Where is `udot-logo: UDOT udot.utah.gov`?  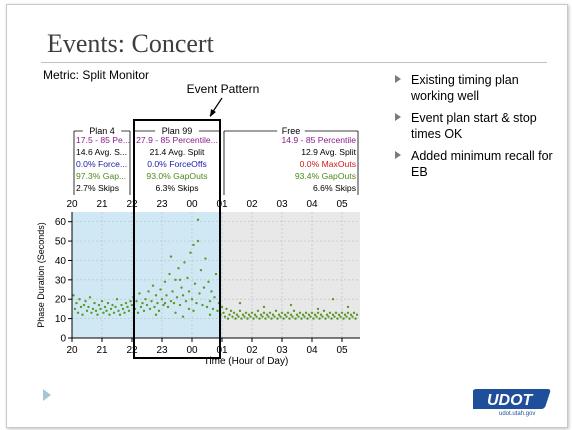
udot-logo: UDOT udot.utah.gov is located at coordinates (512, 403).